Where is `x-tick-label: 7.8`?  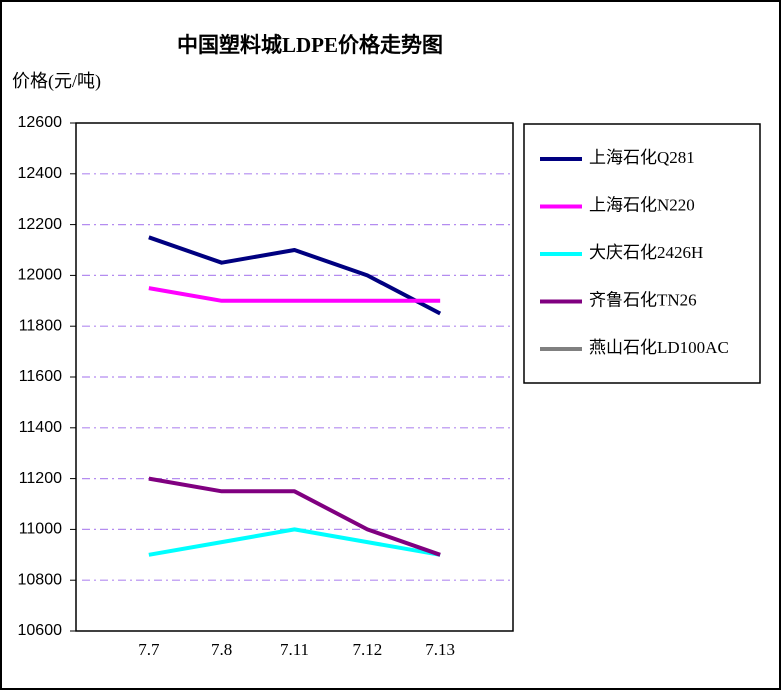 x-tick-label: 7.8 is located at coordinates (221, 649).